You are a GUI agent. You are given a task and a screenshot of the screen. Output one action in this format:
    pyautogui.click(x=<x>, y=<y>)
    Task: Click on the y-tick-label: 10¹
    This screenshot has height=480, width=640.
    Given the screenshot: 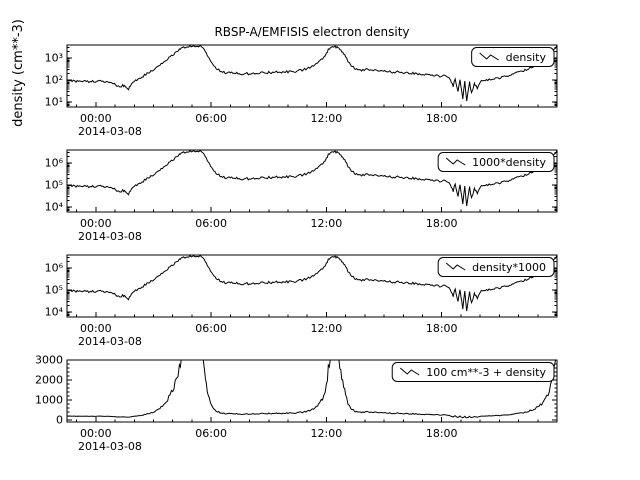 What is the action you would take?
    pyautogui.click(x=54, y=102)
    